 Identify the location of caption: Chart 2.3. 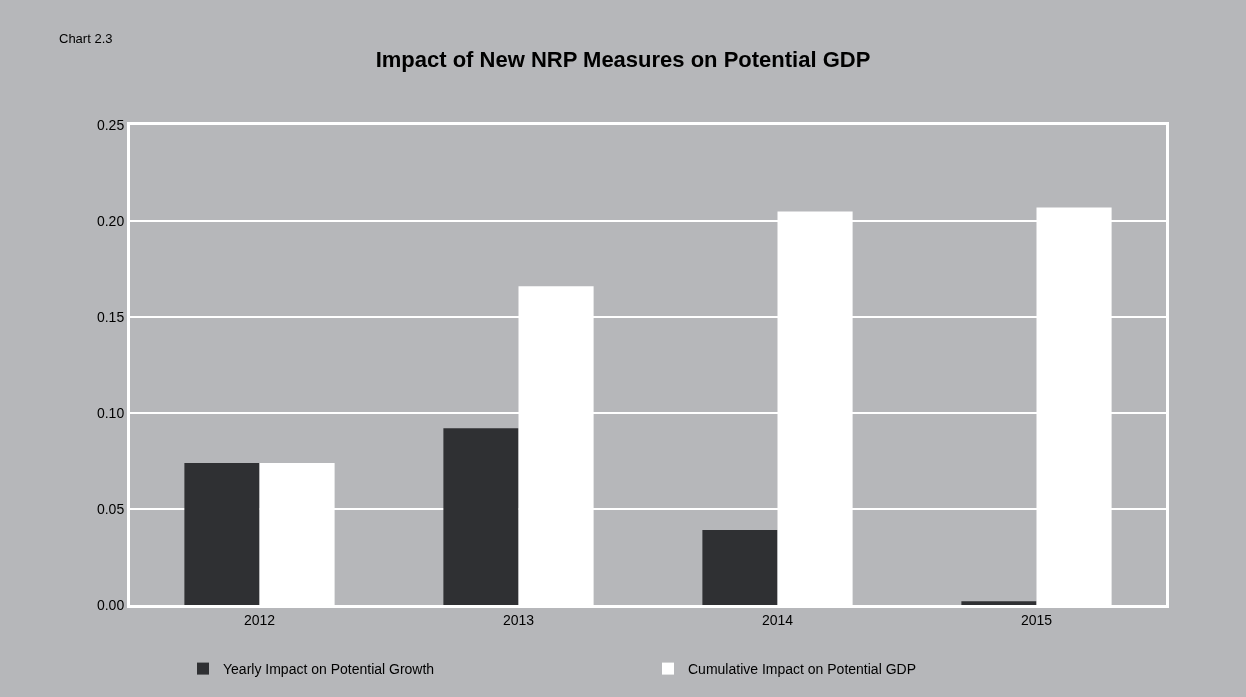
(86, 38).